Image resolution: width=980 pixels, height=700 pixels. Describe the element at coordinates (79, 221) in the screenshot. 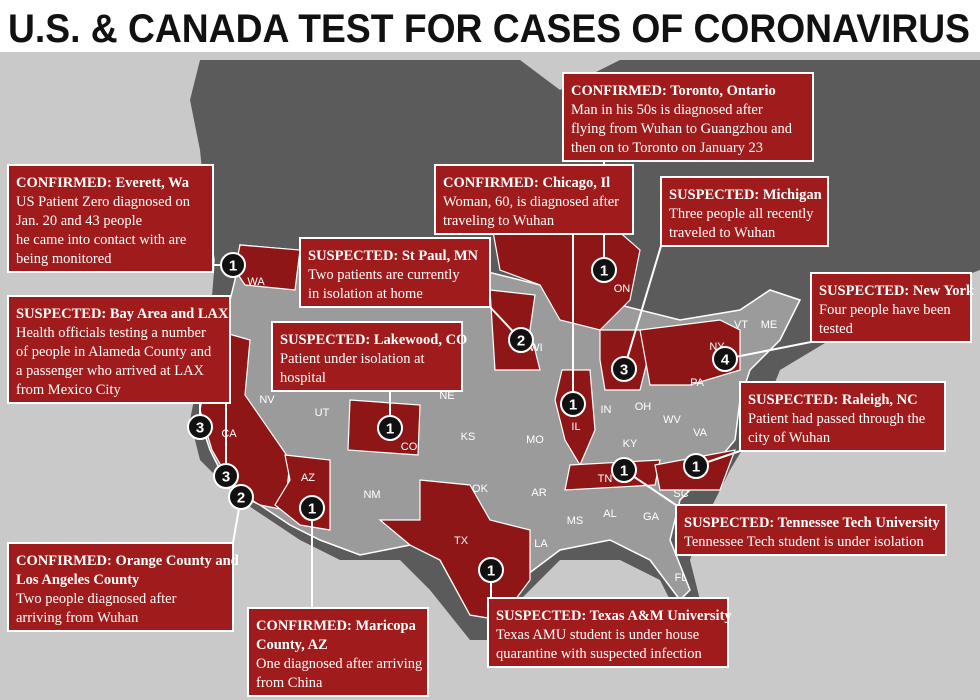

I see `callout-text: Jan. 20 and 43 people` at that location.